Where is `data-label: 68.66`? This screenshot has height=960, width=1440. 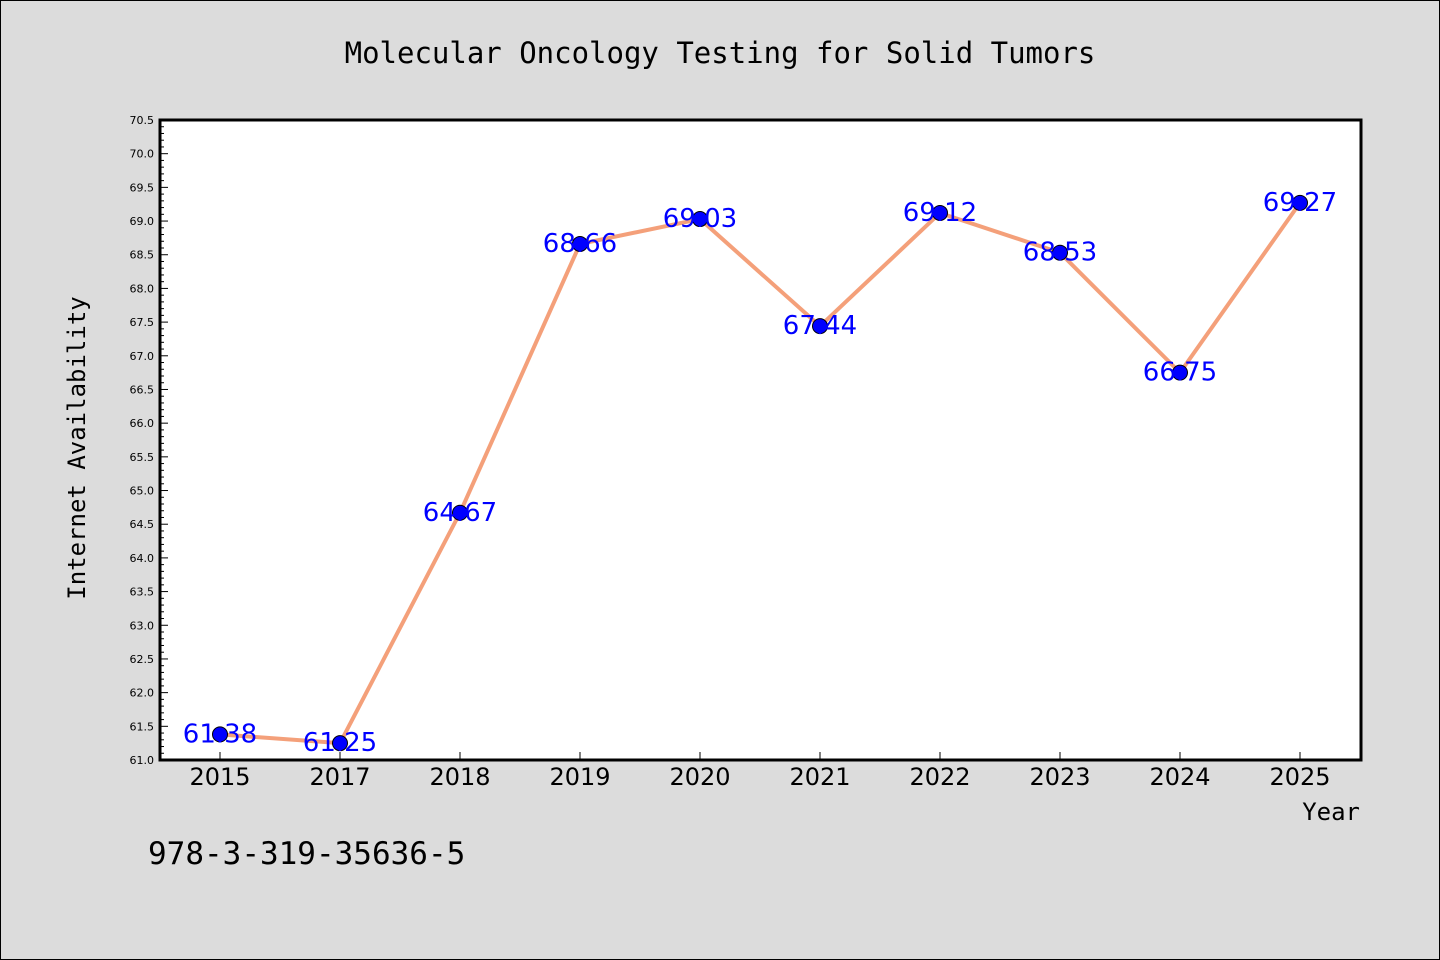 data-label: 68.66 is located at coordinates (580, 244).